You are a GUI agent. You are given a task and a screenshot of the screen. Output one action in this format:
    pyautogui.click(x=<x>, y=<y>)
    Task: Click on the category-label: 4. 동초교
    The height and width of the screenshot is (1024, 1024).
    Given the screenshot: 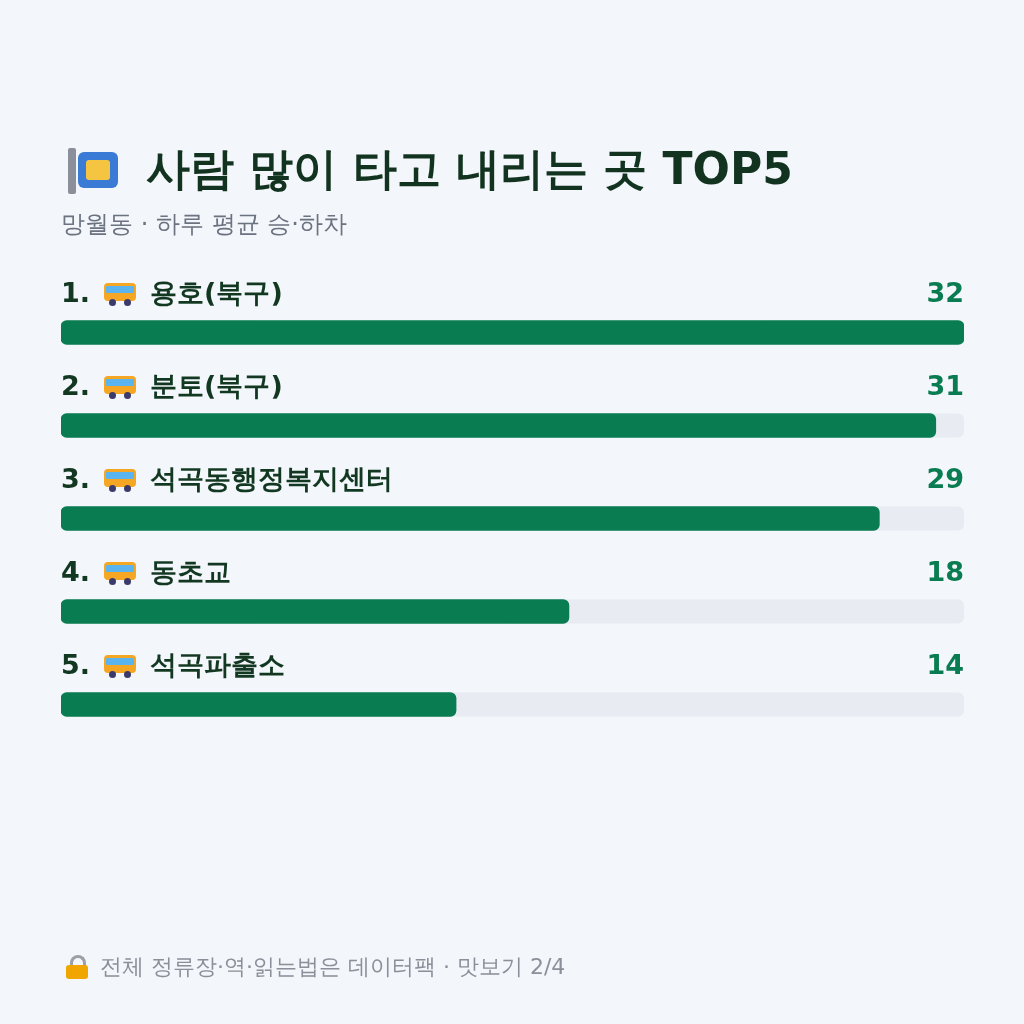 What is the action you would take?
    pyautogui.click(x=146, y=571)
    